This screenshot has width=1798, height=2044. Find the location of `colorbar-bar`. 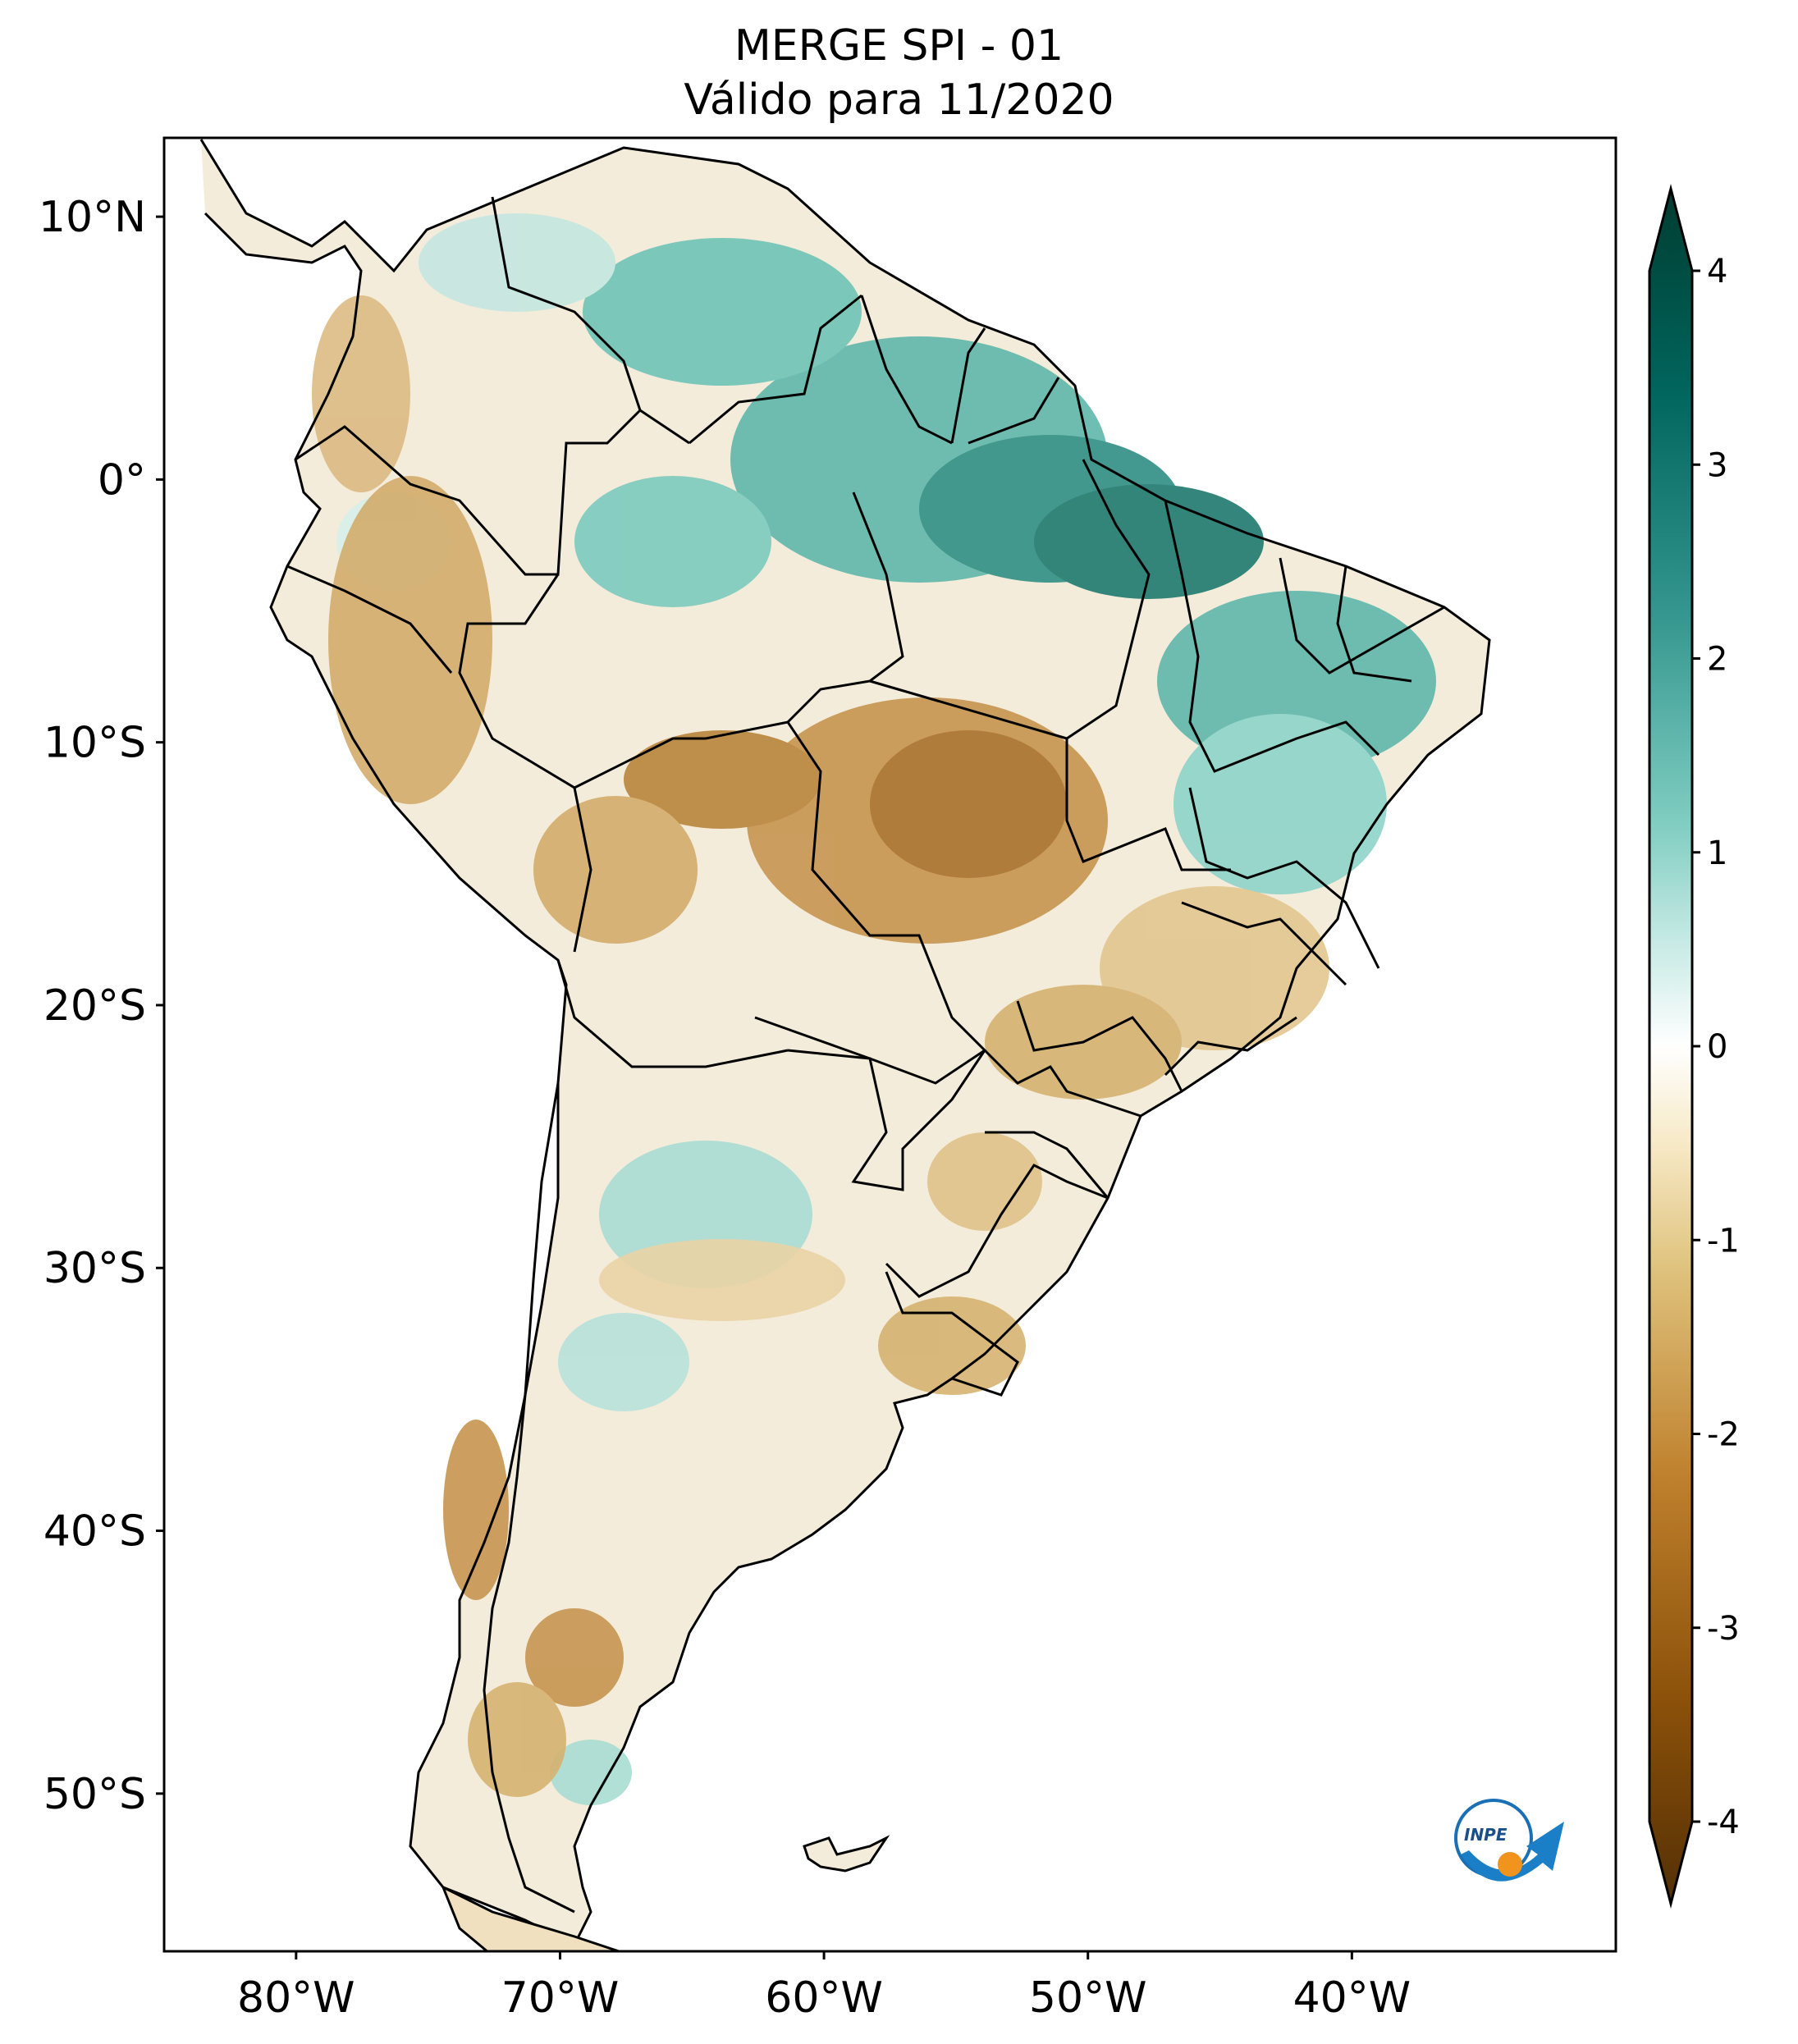

colorbar-bar is located at coordinates (1671, 1046).